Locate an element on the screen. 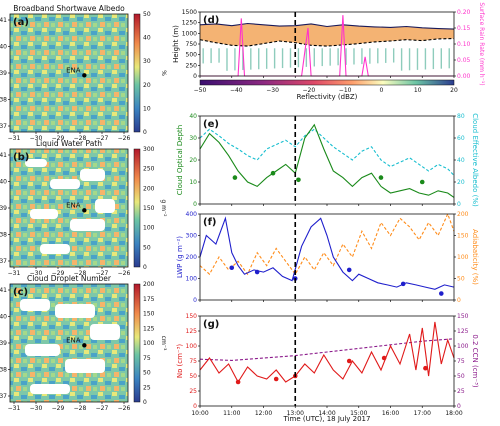  y-right-tick-label: 150 is located at coordinates (463, 316).